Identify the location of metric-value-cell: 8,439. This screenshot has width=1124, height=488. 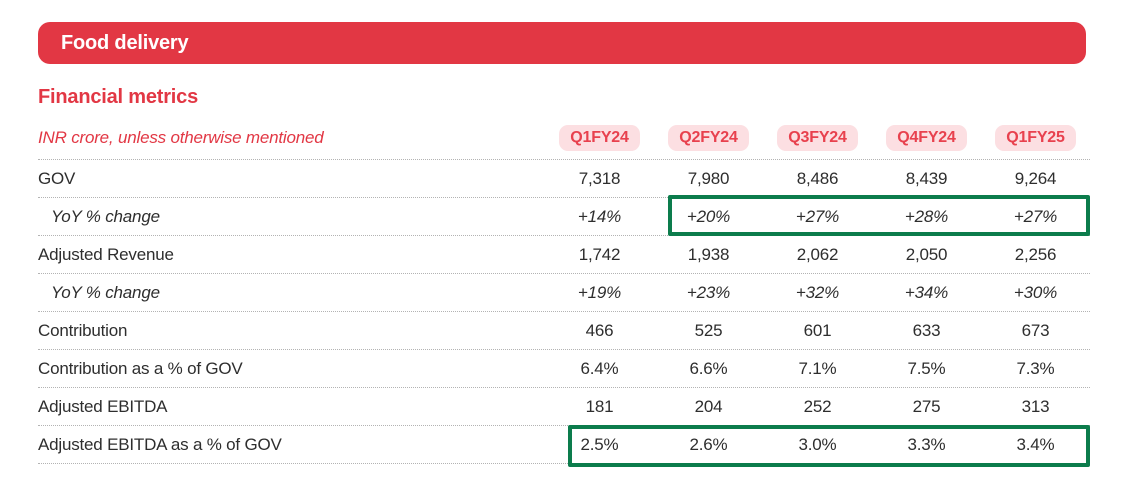
(926, 178).